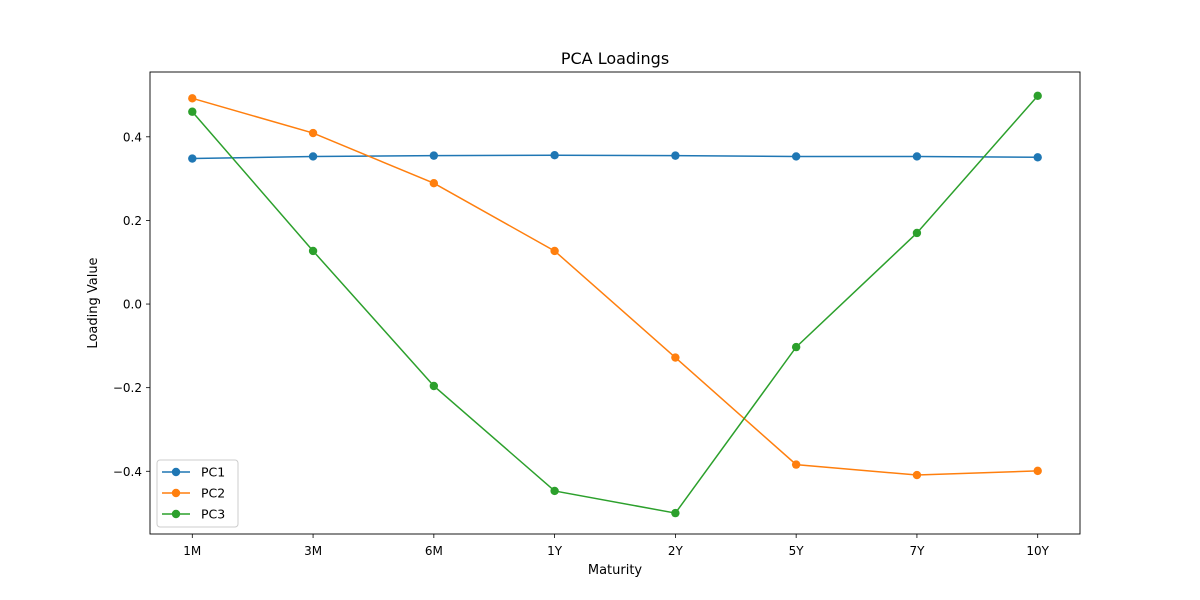  I want to click on data-point-pc2-10y, so click(1037, 471).